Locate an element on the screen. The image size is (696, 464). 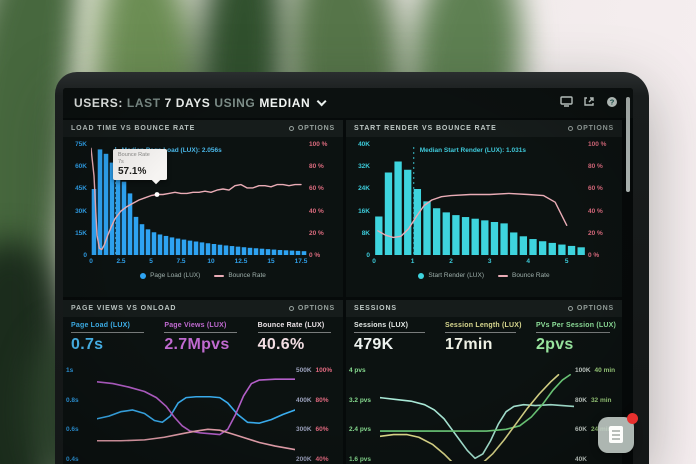
axis-tick: 0 % is located at coordinates (315, 255).